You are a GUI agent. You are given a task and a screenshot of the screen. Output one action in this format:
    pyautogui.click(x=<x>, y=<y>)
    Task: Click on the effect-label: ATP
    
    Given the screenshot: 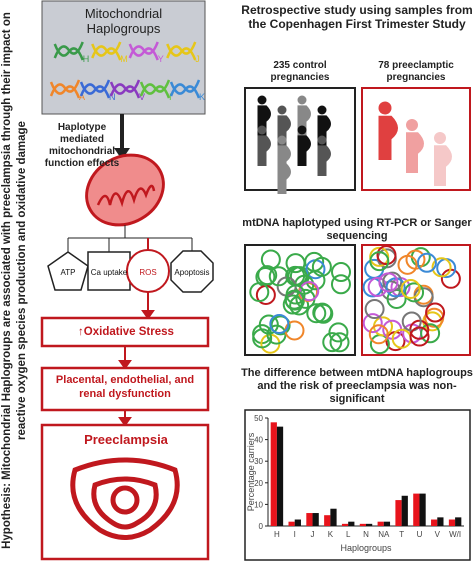 What is the action you would take?
    pyautogui.click(x=68, y=272)
    